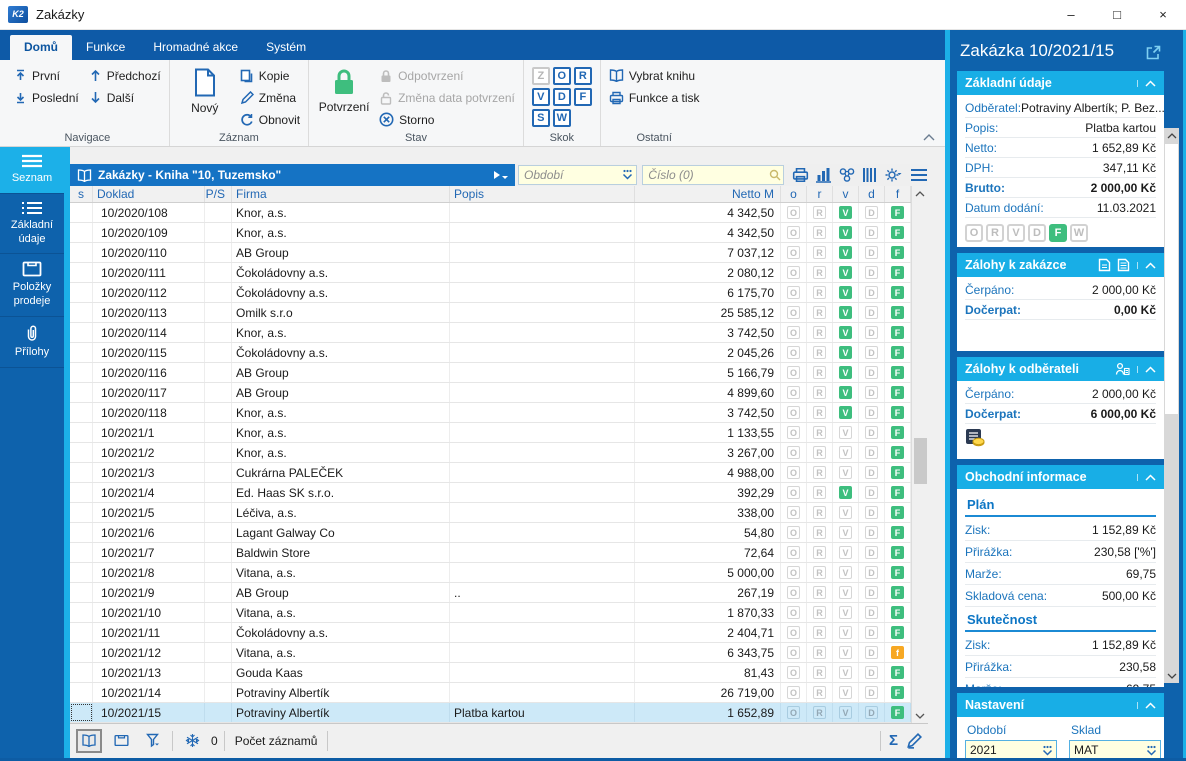 Image resolution: width=1186 pixels, height=761 pixels. Describe the element at coordinates (270, 97) in the screenshot. I see `edit-button: Změna` at that location.